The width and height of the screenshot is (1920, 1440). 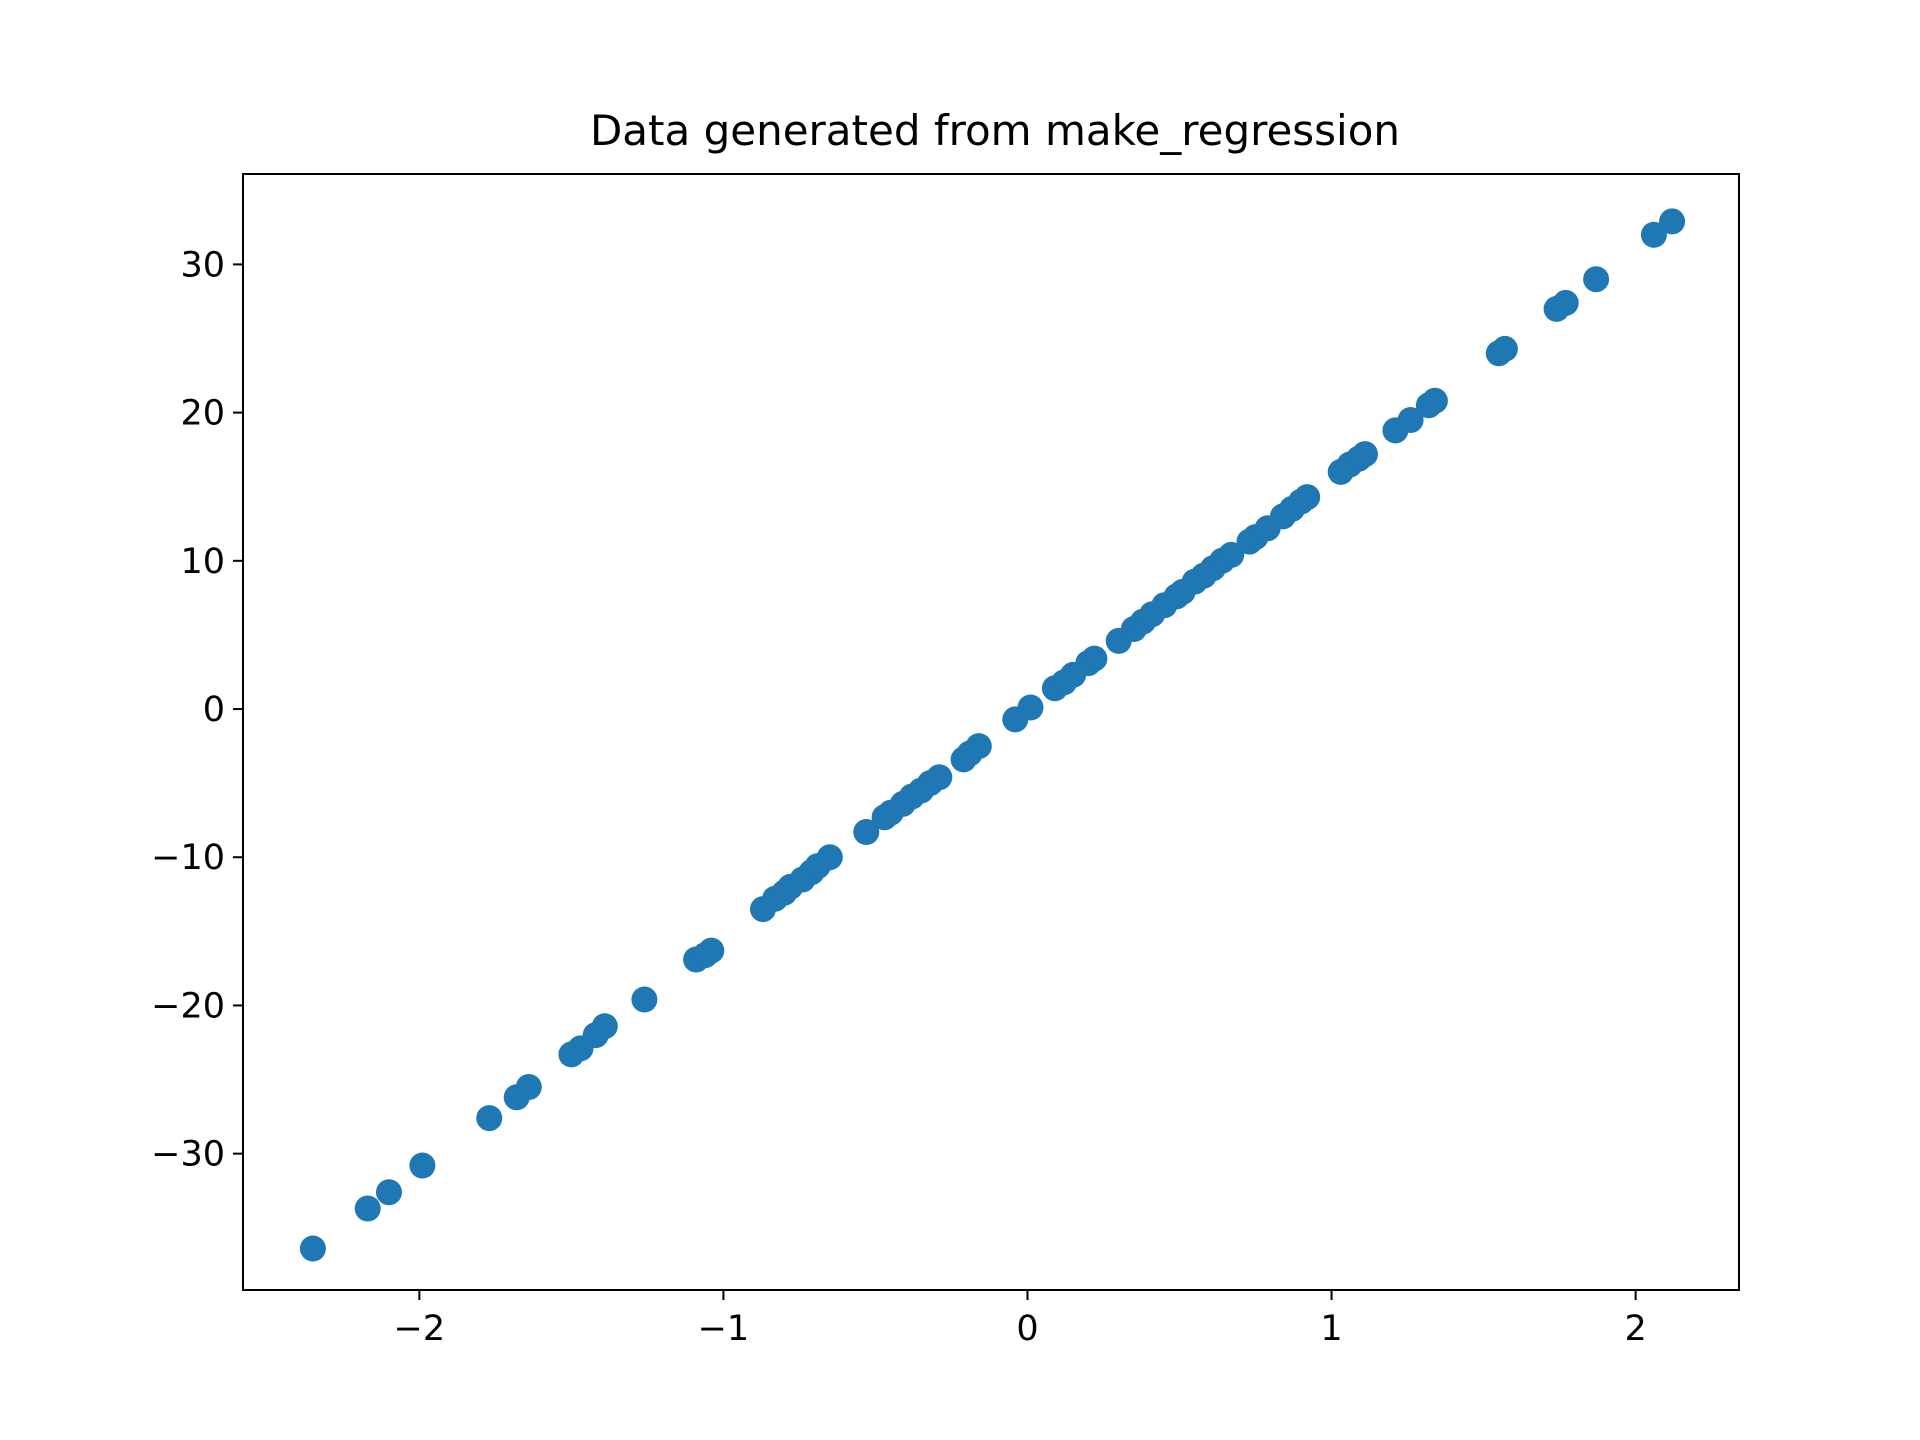 What do you see at coordinates (188, 858) in the screenshot?
I see `y-tick-label: −10` at bounding box center [188, 858].